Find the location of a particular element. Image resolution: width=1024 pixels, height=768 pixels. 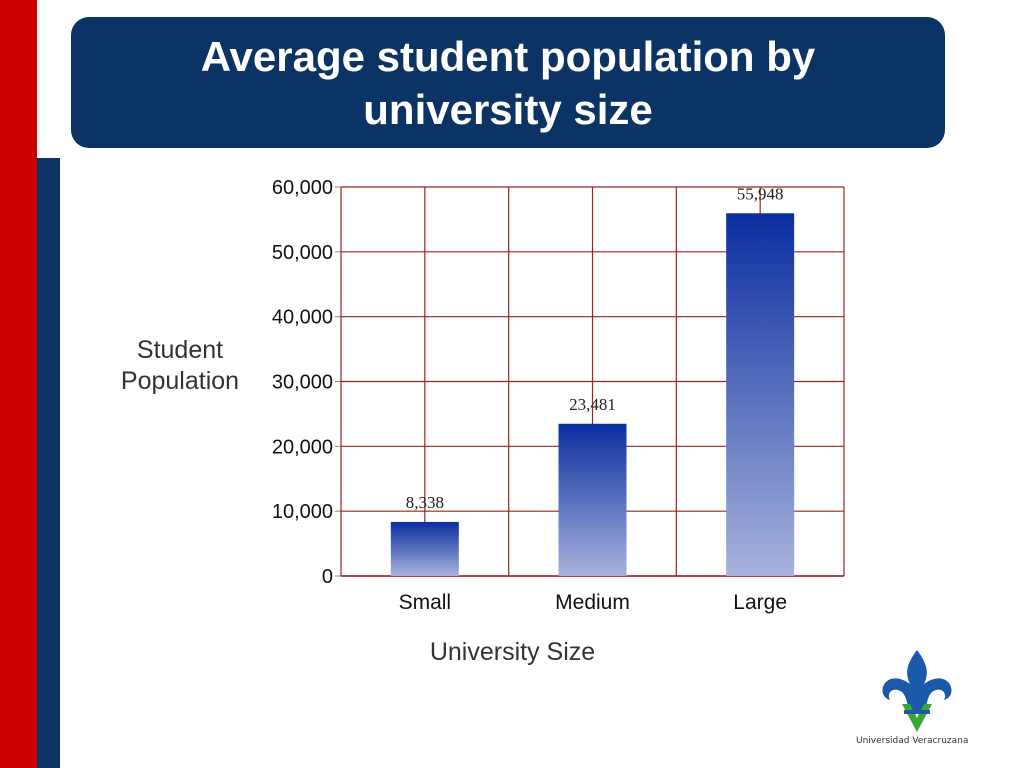

logo-caption: Universidad Veracruzana is located at coordinates (912, 741).